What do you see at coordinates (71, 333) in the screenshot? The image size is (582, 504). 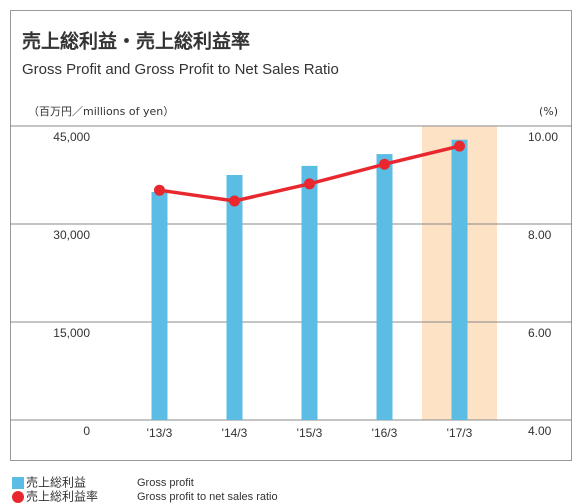 I see `y-tick-label: 15,000` at bounding box center [71, 333].